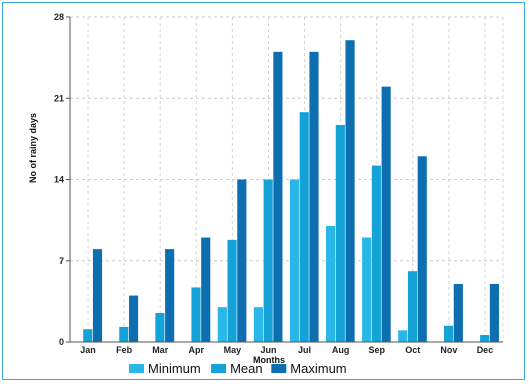  What do you see at coordinates (233, 350) in the screenshot?
I see `x-tick-label: May` at bounding box center [233, 350].